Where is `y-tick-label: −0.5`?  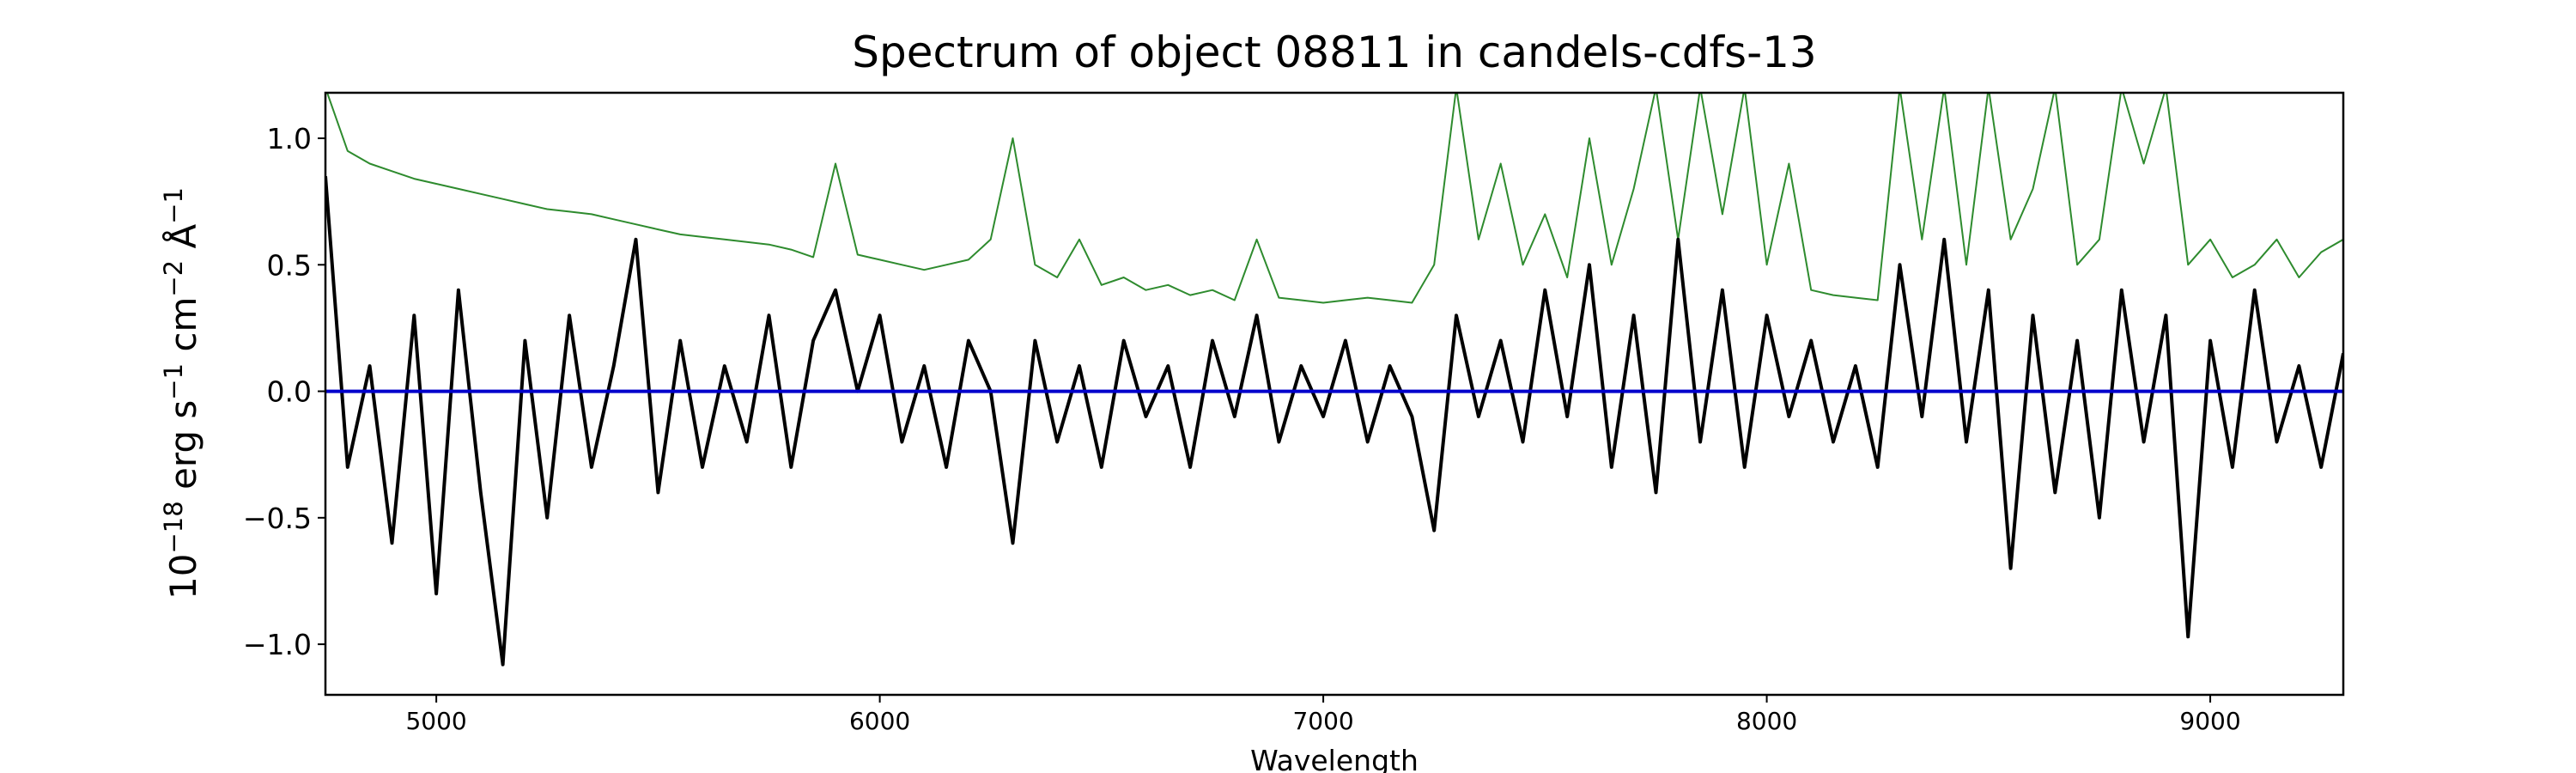
y-tick-label: −0.5 is located at coordinates (278, 518).